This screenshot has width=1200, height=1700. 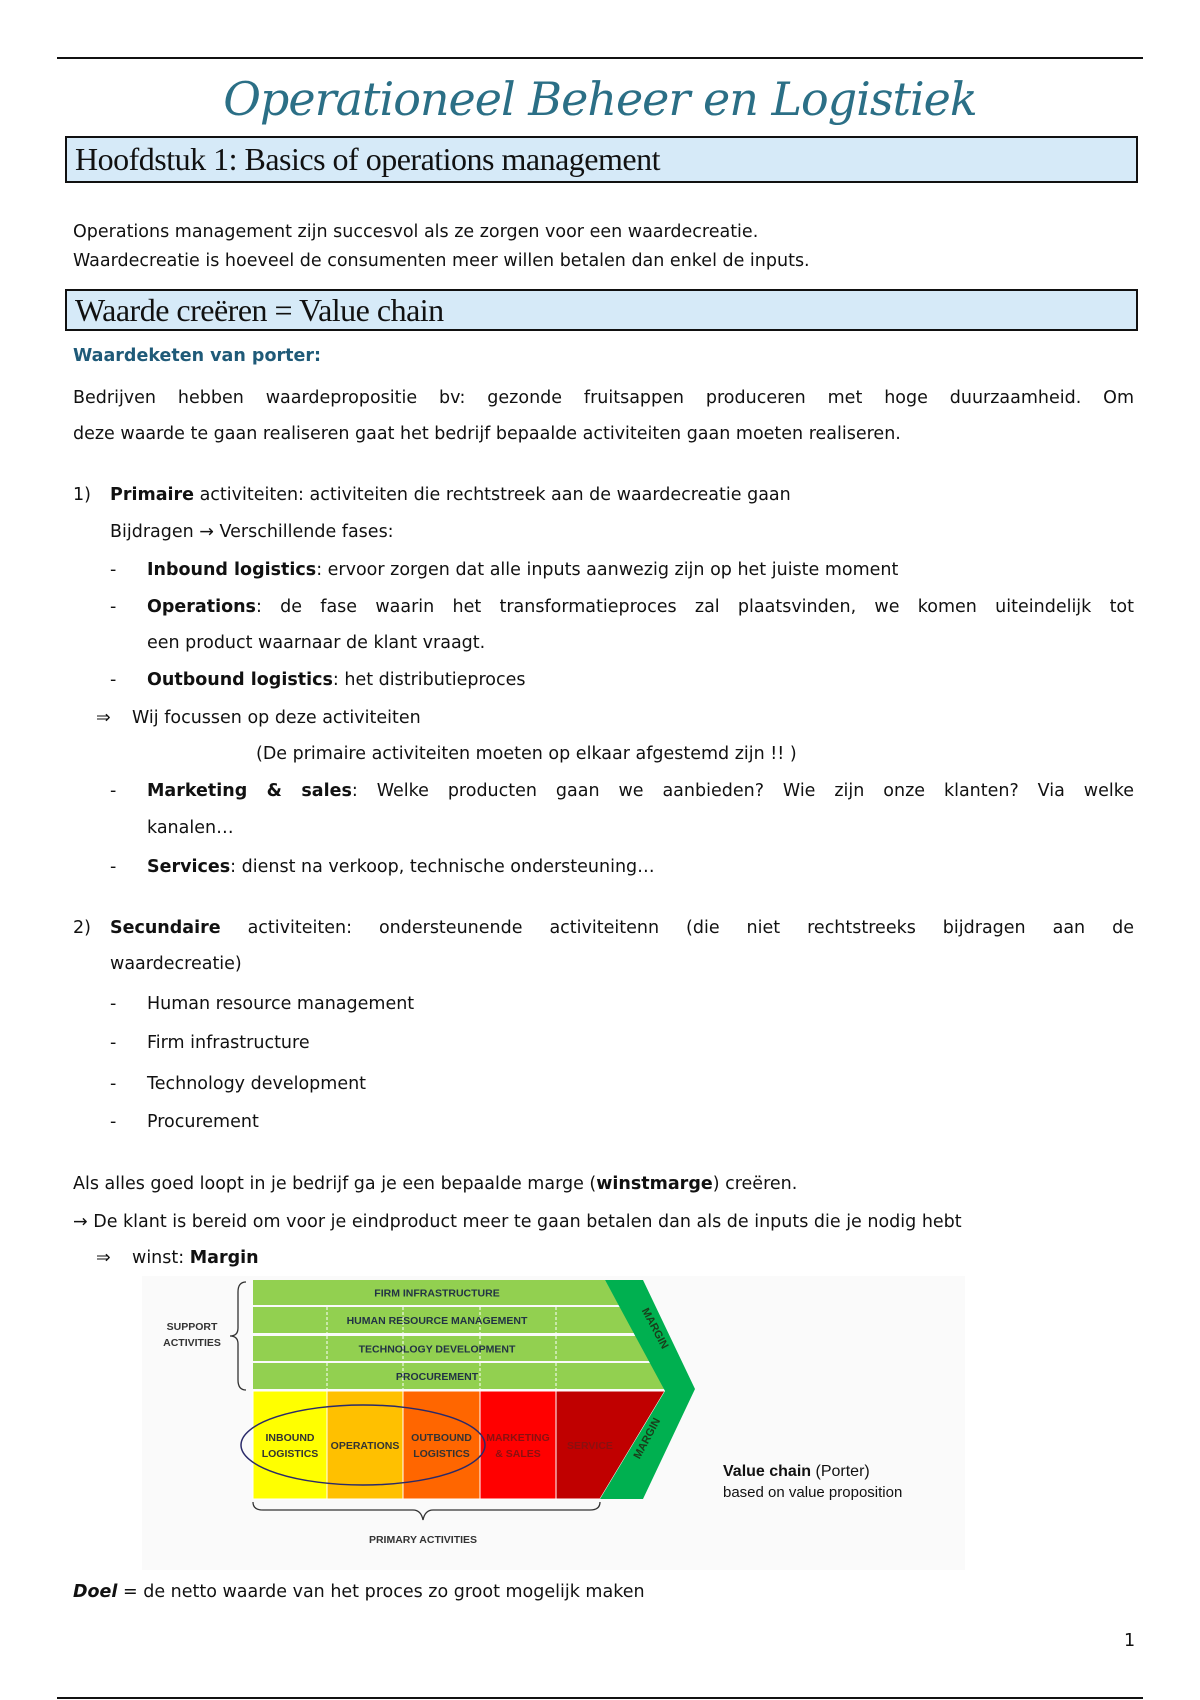 I want to click on caption-bold: Value chain, so click(x=767, y=1471).